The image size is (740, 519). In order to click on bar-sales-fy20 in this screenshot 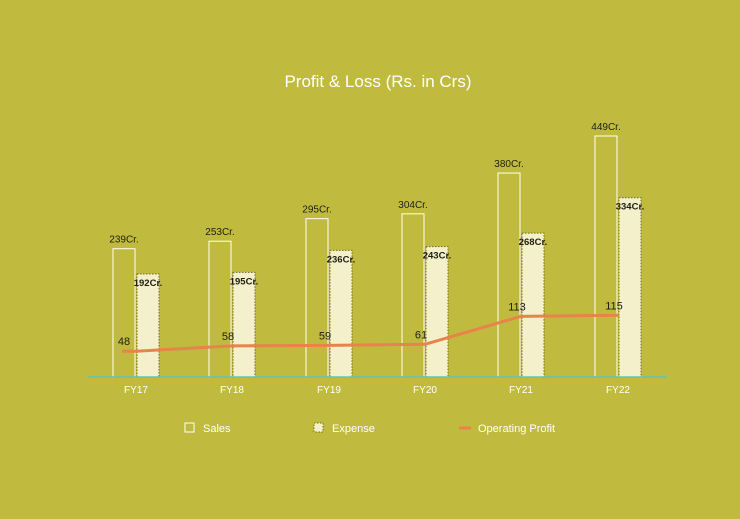, I will do `click(413, 295)`.